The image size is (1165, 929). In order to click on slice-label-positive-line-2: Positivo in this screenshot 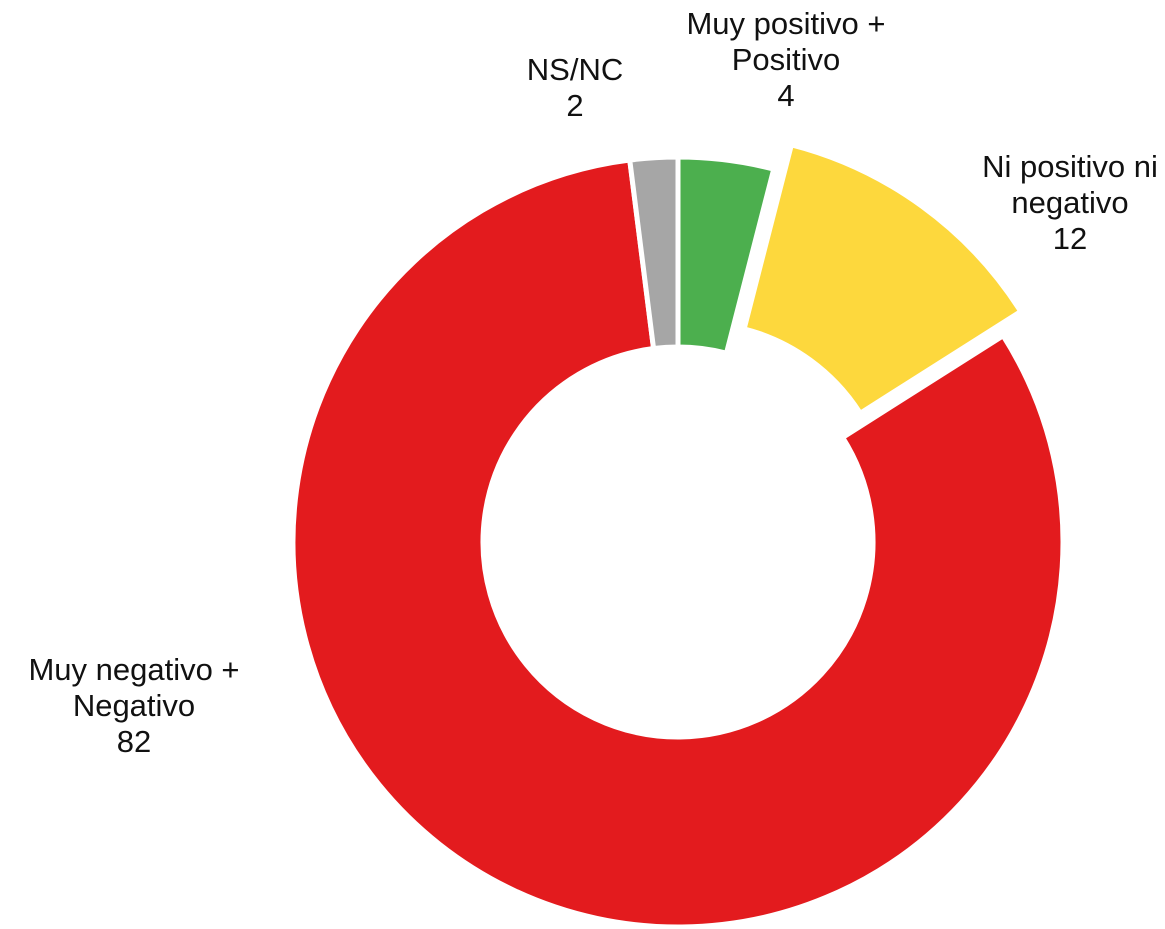, I will do `click(786, 59)`.